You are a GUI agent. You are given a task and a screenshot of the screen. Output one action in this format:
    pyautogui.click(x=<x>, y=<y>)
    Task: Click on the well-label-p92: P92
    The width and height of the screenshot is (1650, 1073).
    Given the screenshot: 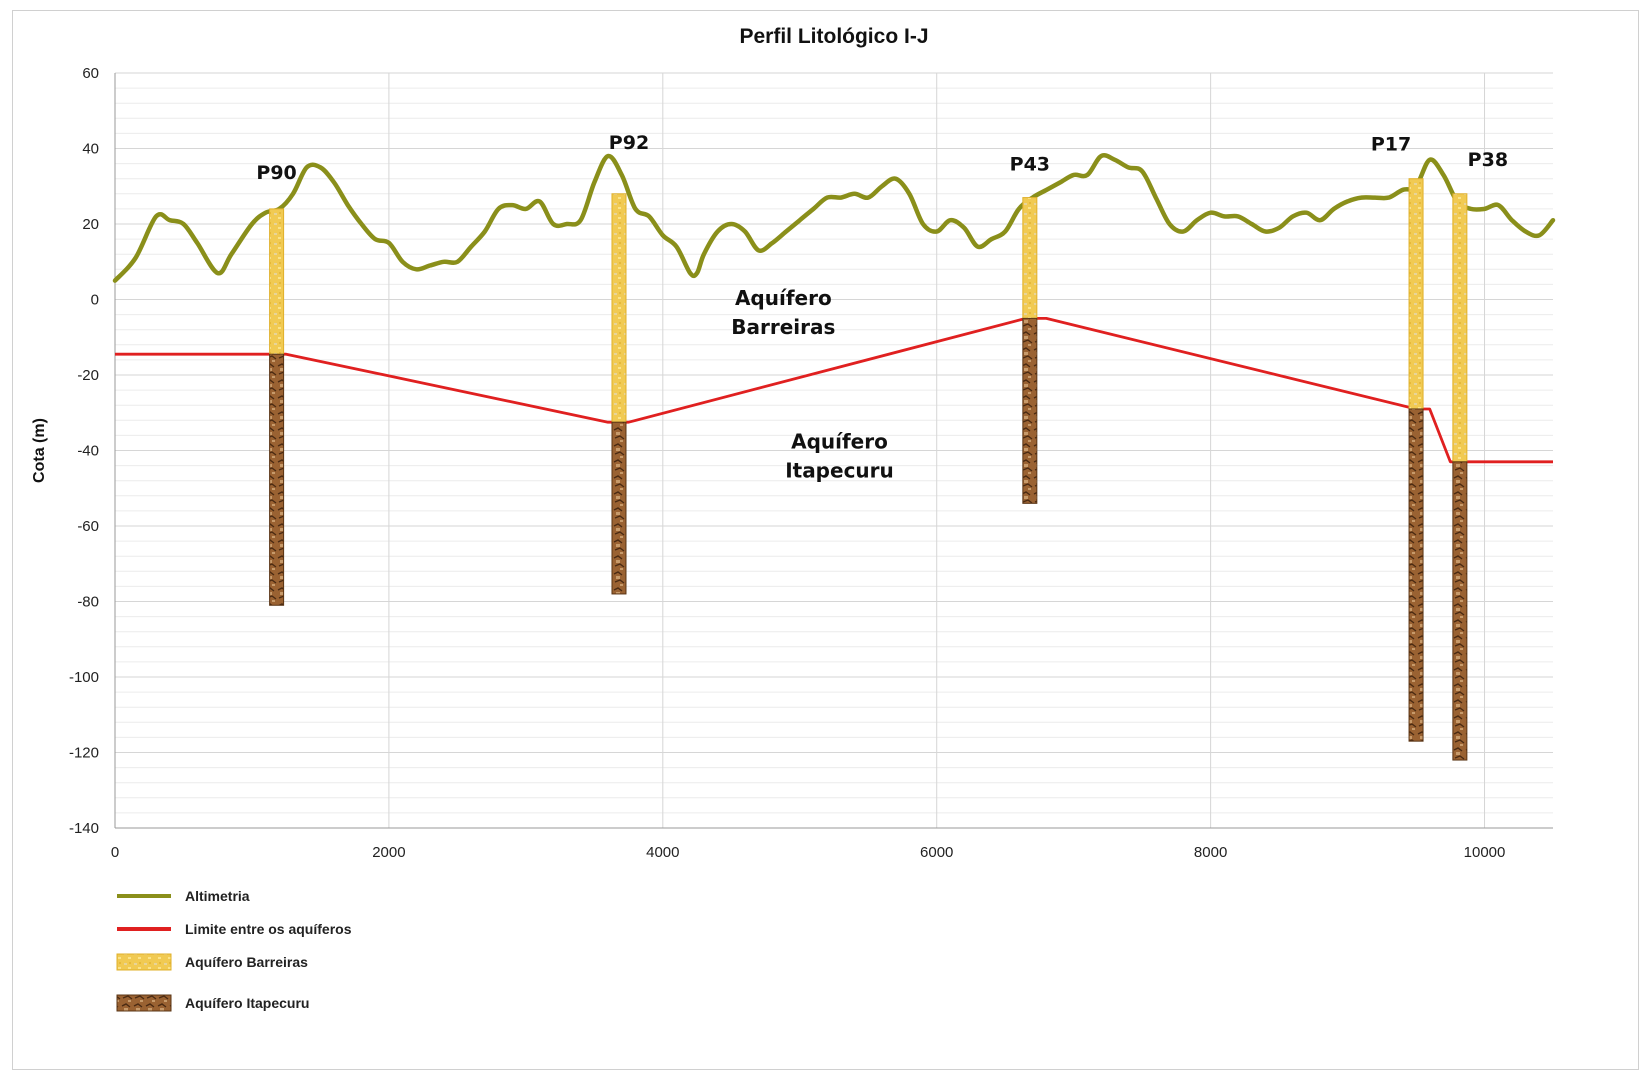 What is the action you would take?
    pyautogui.click(x=629, y=143)
    